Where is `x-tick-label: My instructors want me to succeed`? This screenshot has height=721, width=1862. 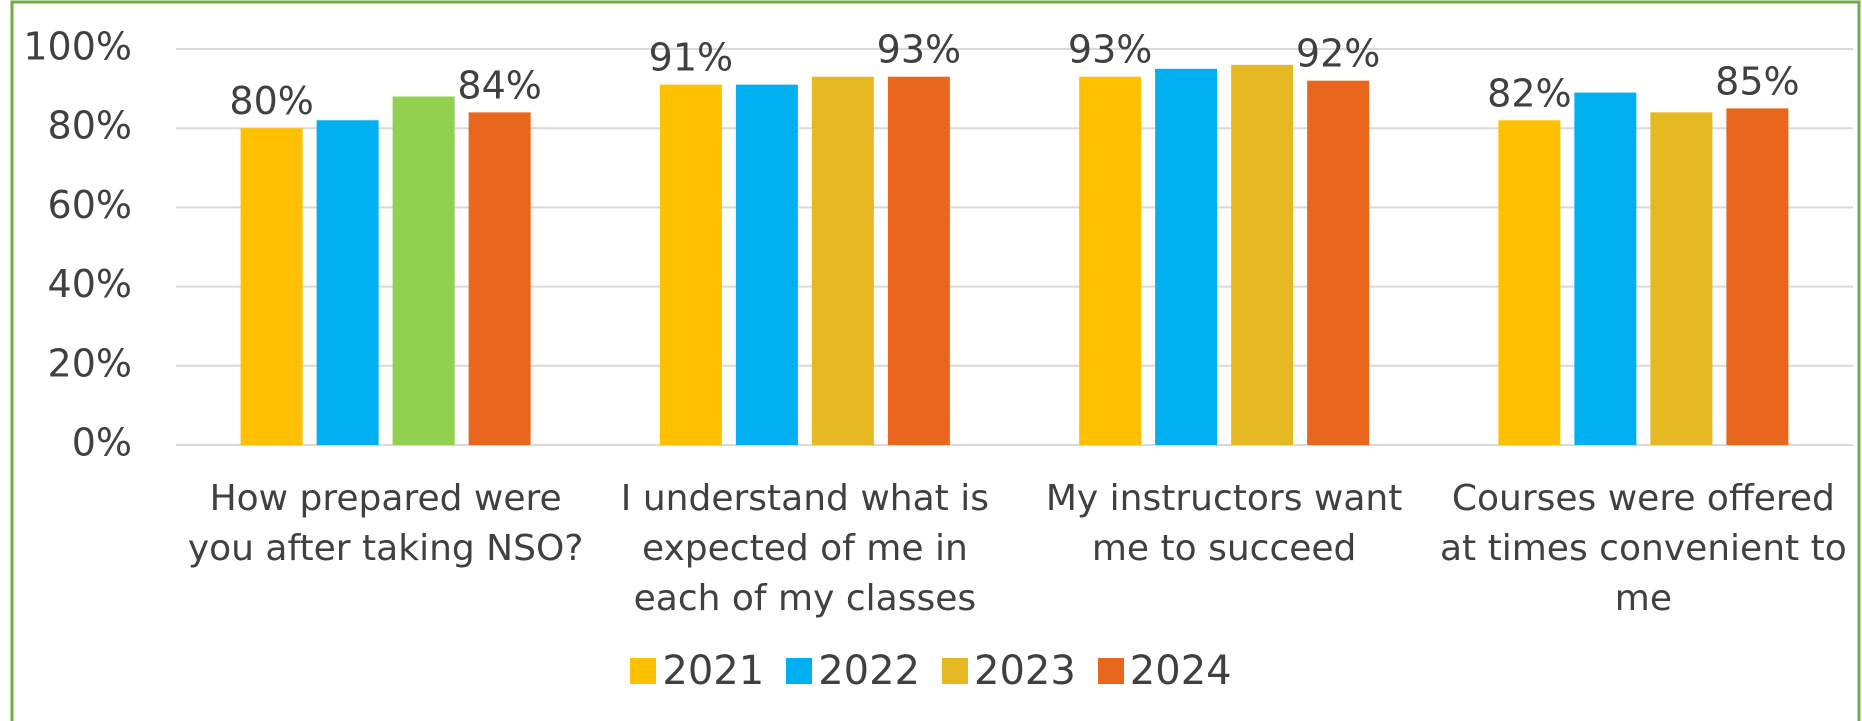
x-tick-label: My instructors want me to succeed is located at coordinates (1224, 523).